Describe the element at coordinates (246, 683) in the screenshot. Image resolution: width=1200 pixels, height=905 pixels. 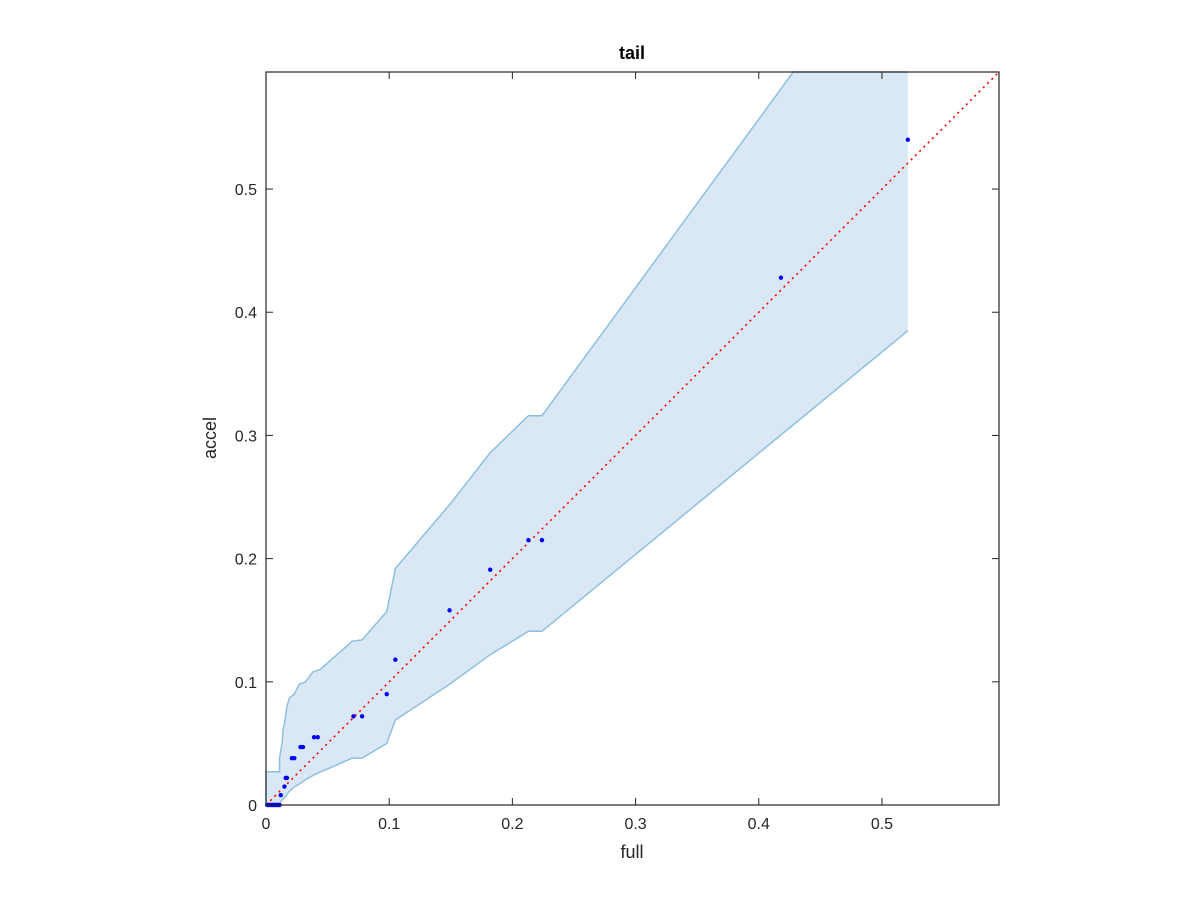
I see `y-tick-label: 0.1` at that location.